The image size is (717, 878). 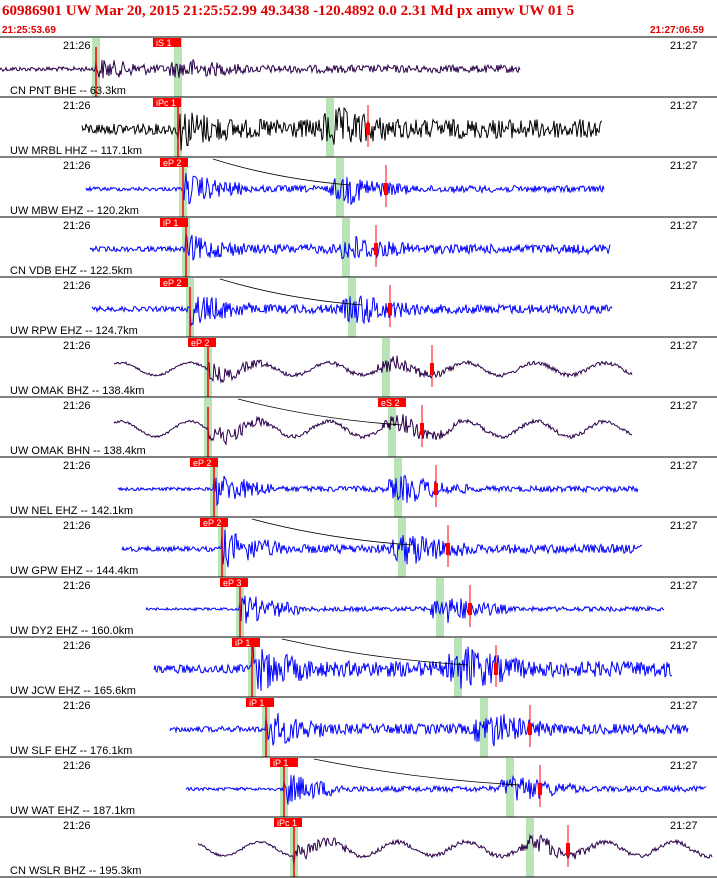 I want to click on trace-panel: 21:26 21:27 eP 2 UW MBW EHZ -- 120.2km, so click(x=358, y=186).